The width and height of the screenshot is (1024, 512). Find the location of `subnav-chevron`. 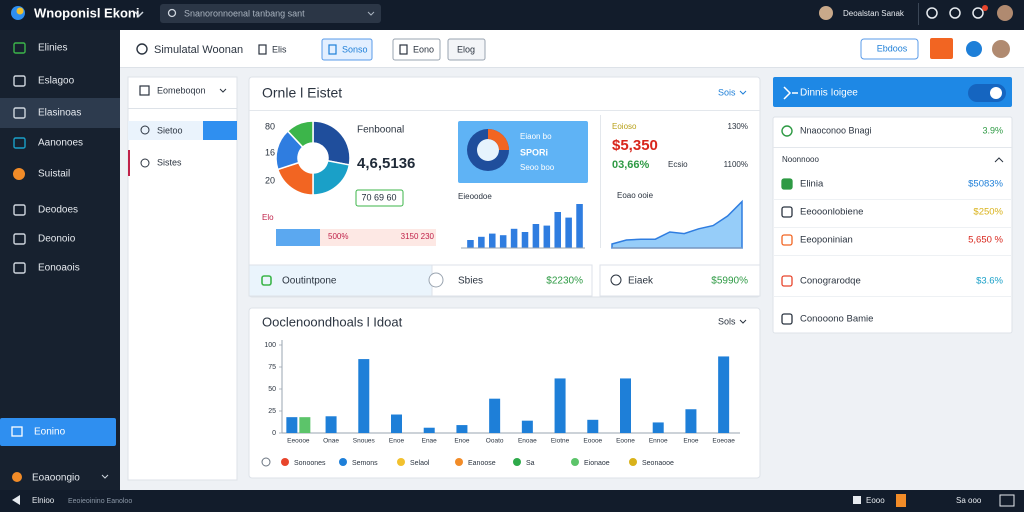

subnav-chevron is located at coordinates (223, 90).